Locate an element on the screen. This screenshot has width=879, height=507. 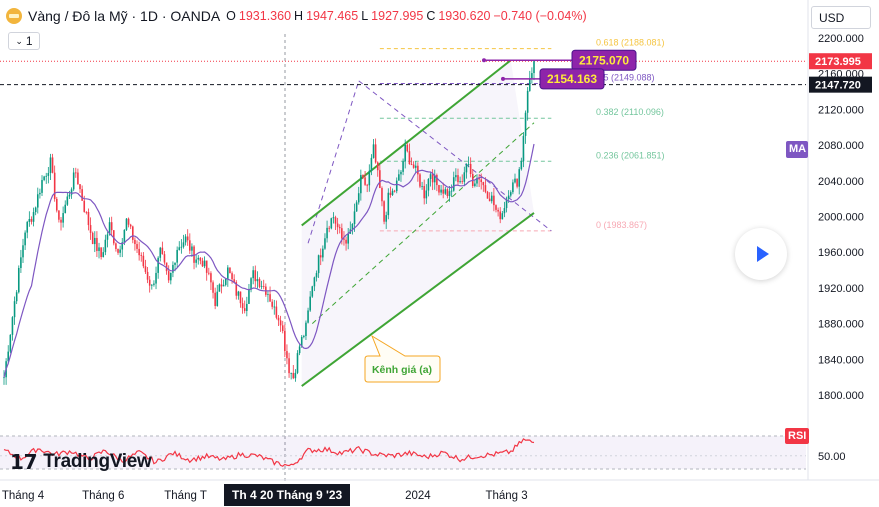
channel-lower-line is located at coordinates (418, 299).